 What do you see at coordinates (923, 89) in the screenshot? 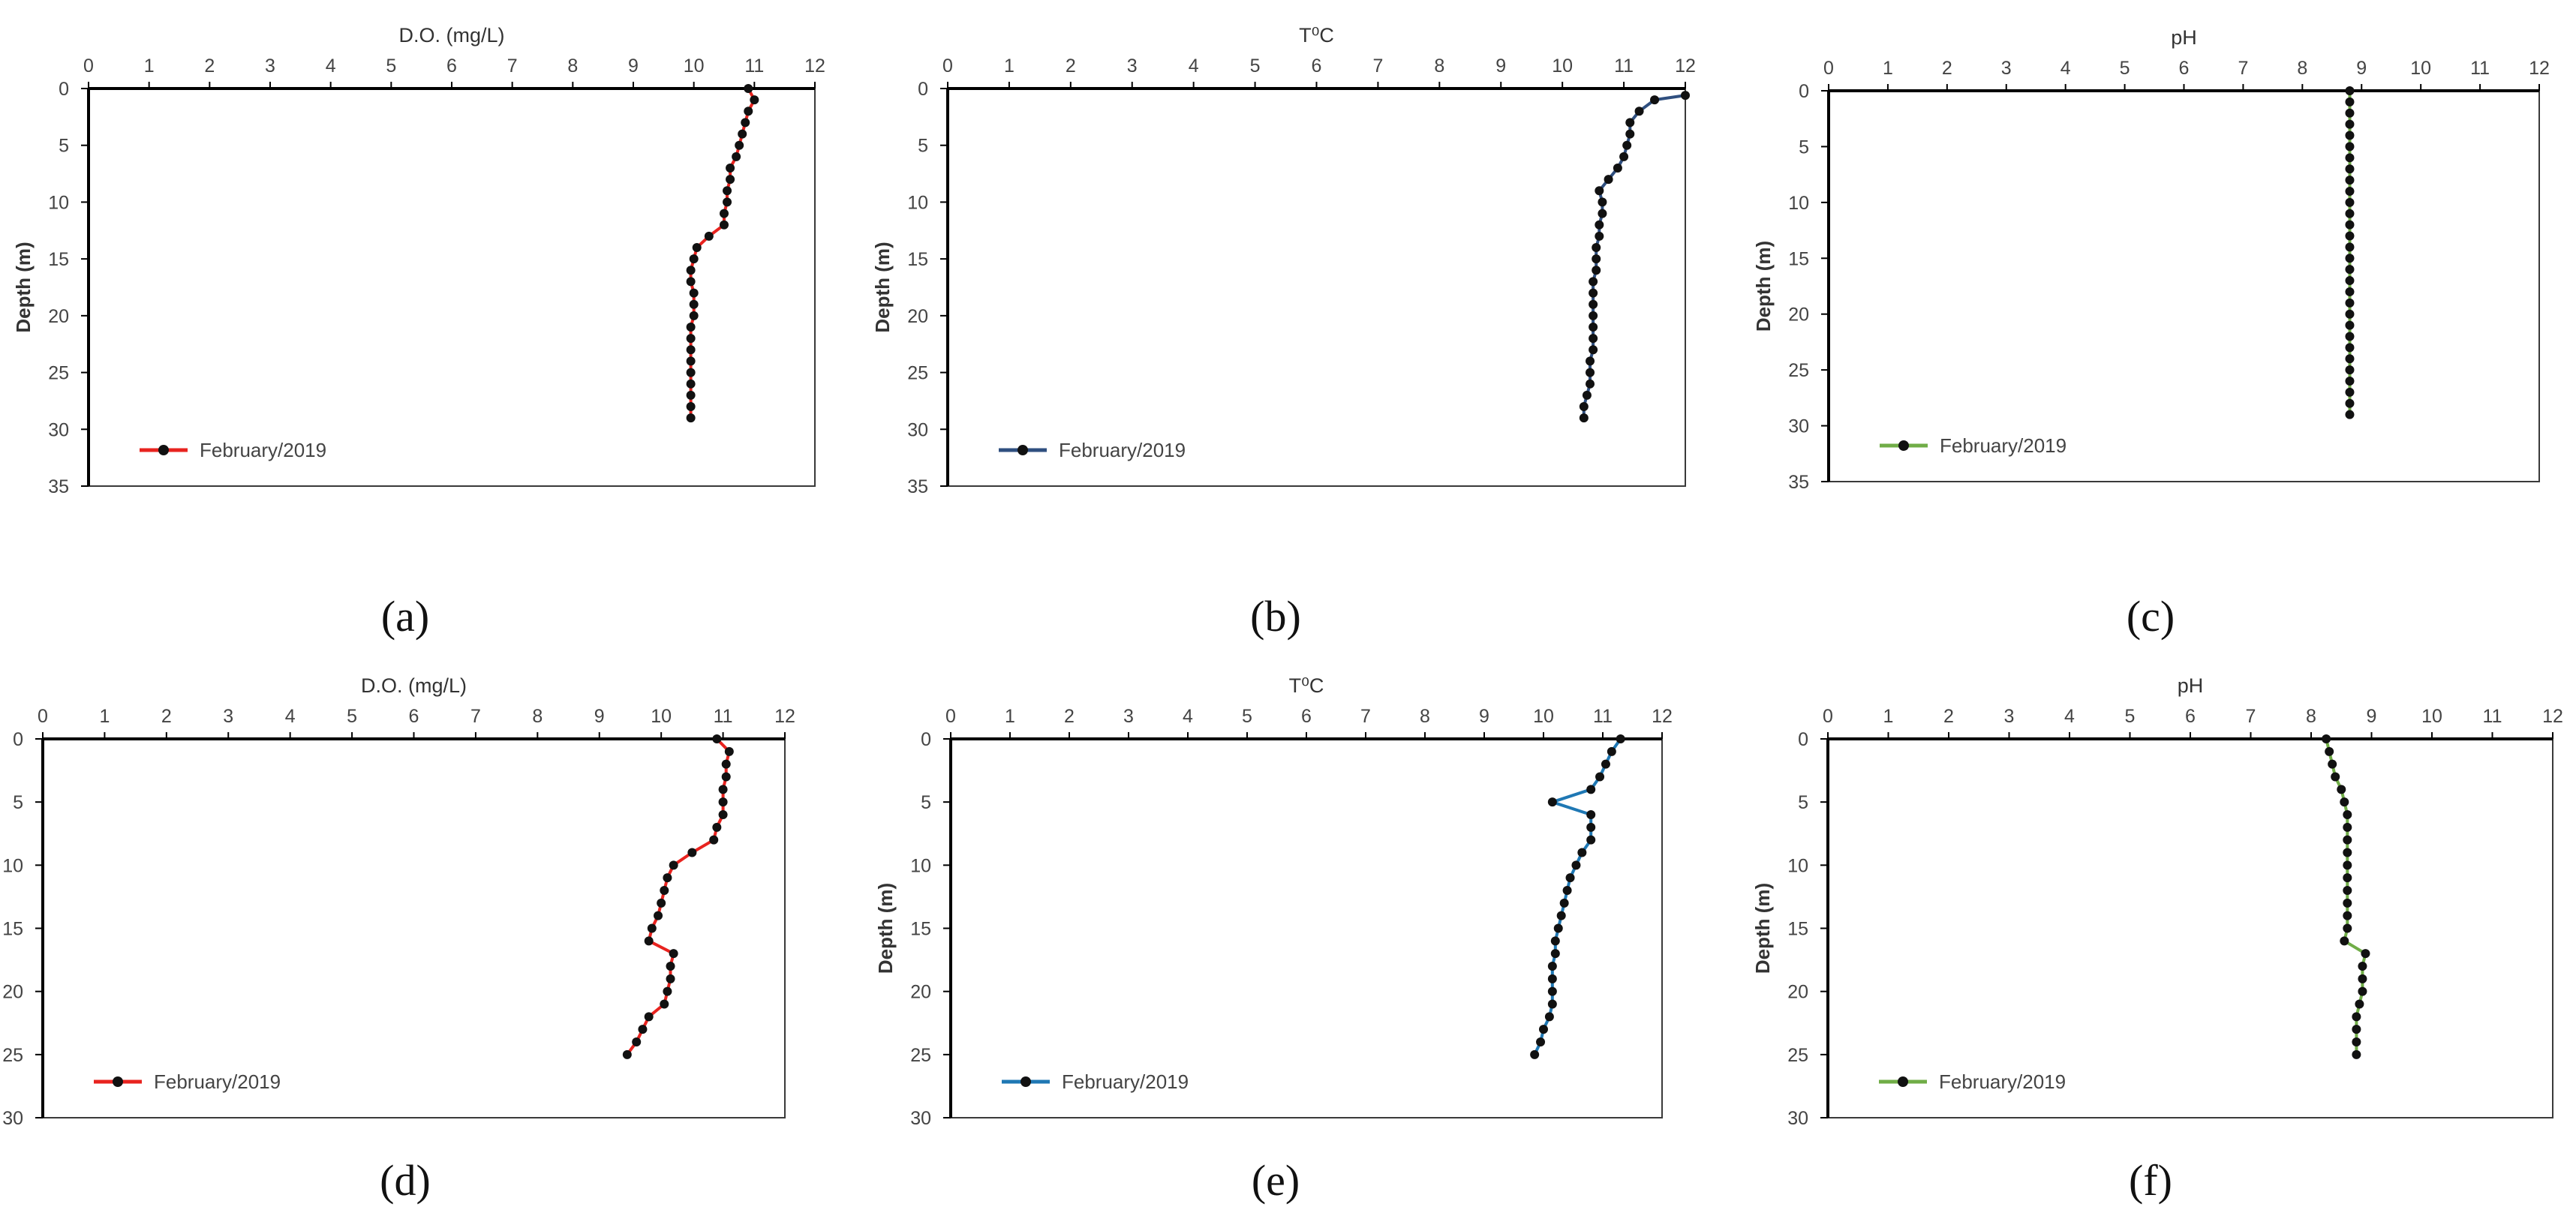
I see `y-tick-label: 0` at bounding box center [923, 89].